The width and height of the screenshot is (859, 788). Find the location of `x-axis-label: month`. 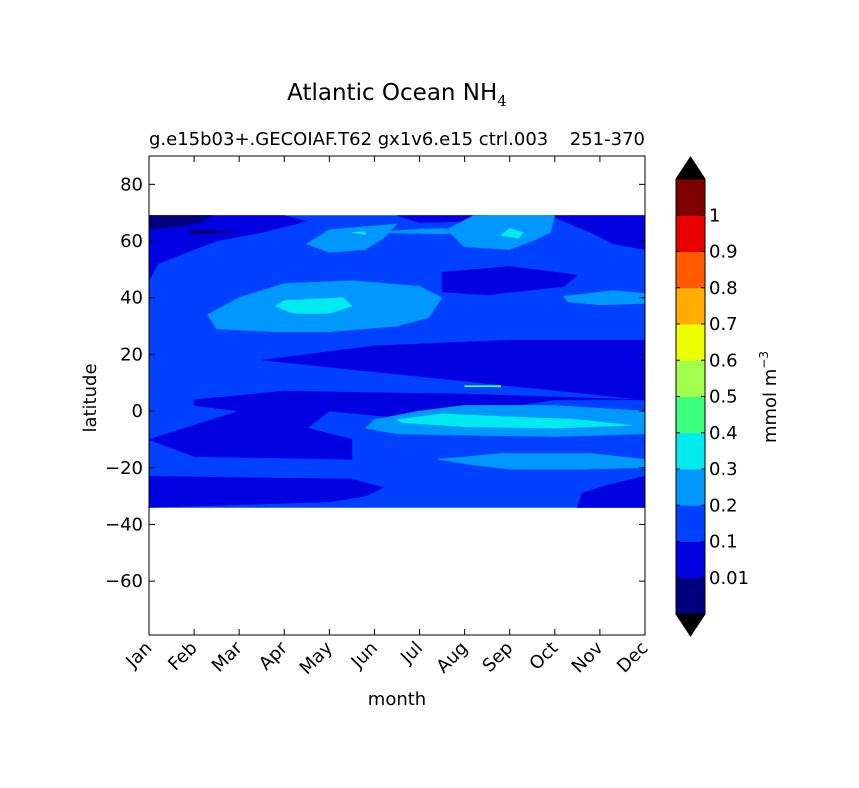

x-axis-label: month is located at coordinates (397, 699).